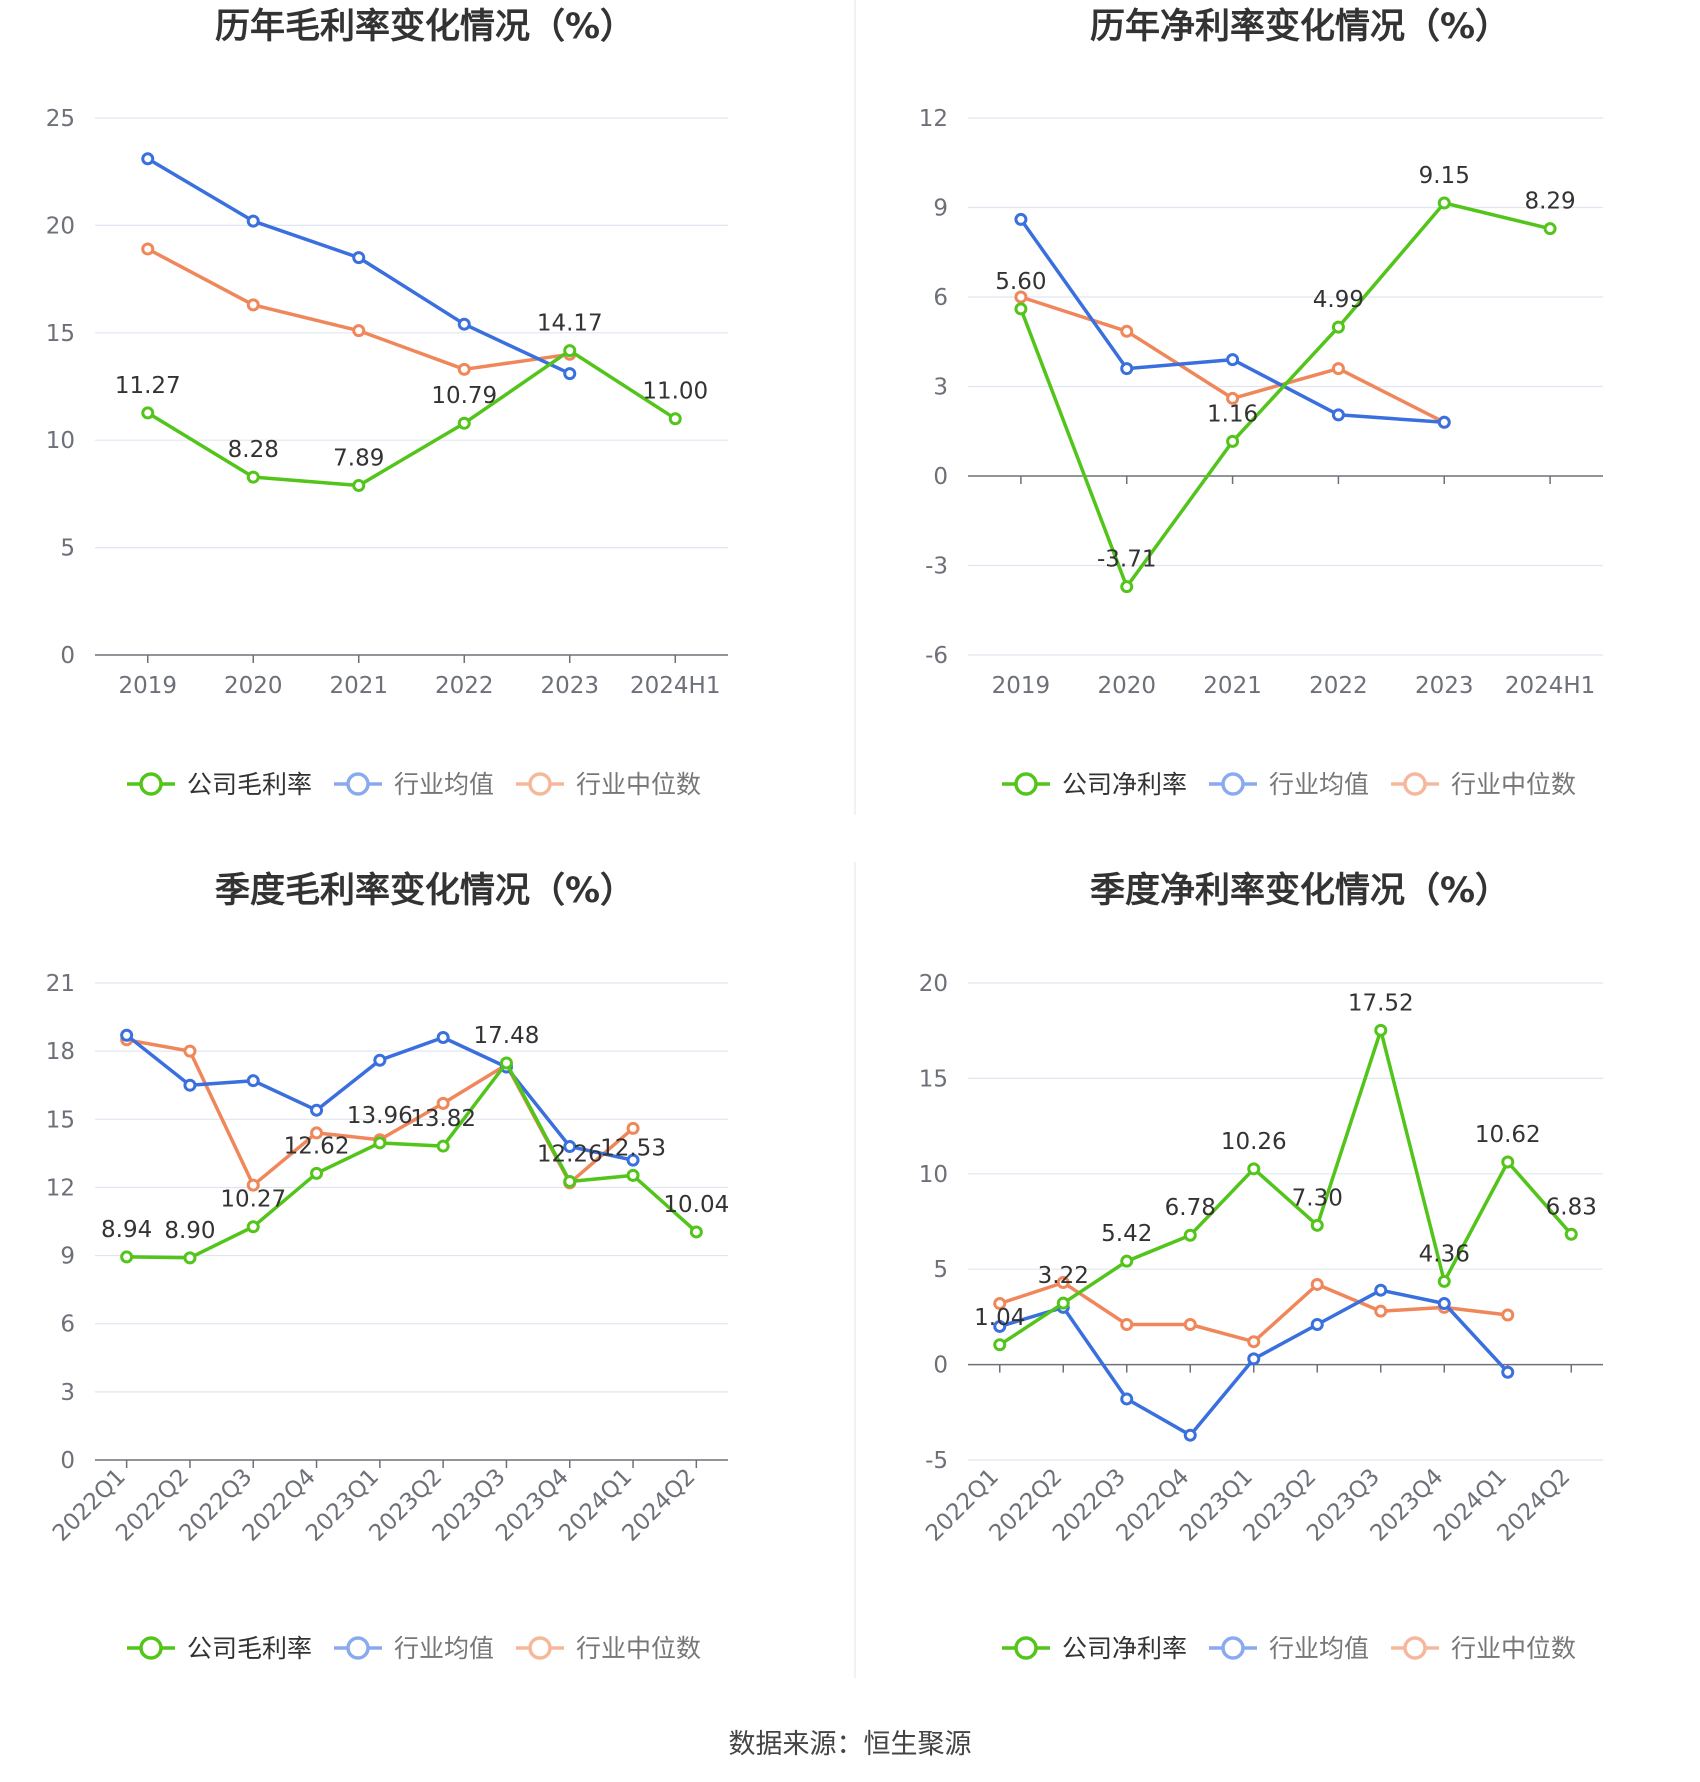  What do you see at coordinates (253, 1200) in the screenshot?
I see `data-label: 10.27` at bounding box center [253, 1200].